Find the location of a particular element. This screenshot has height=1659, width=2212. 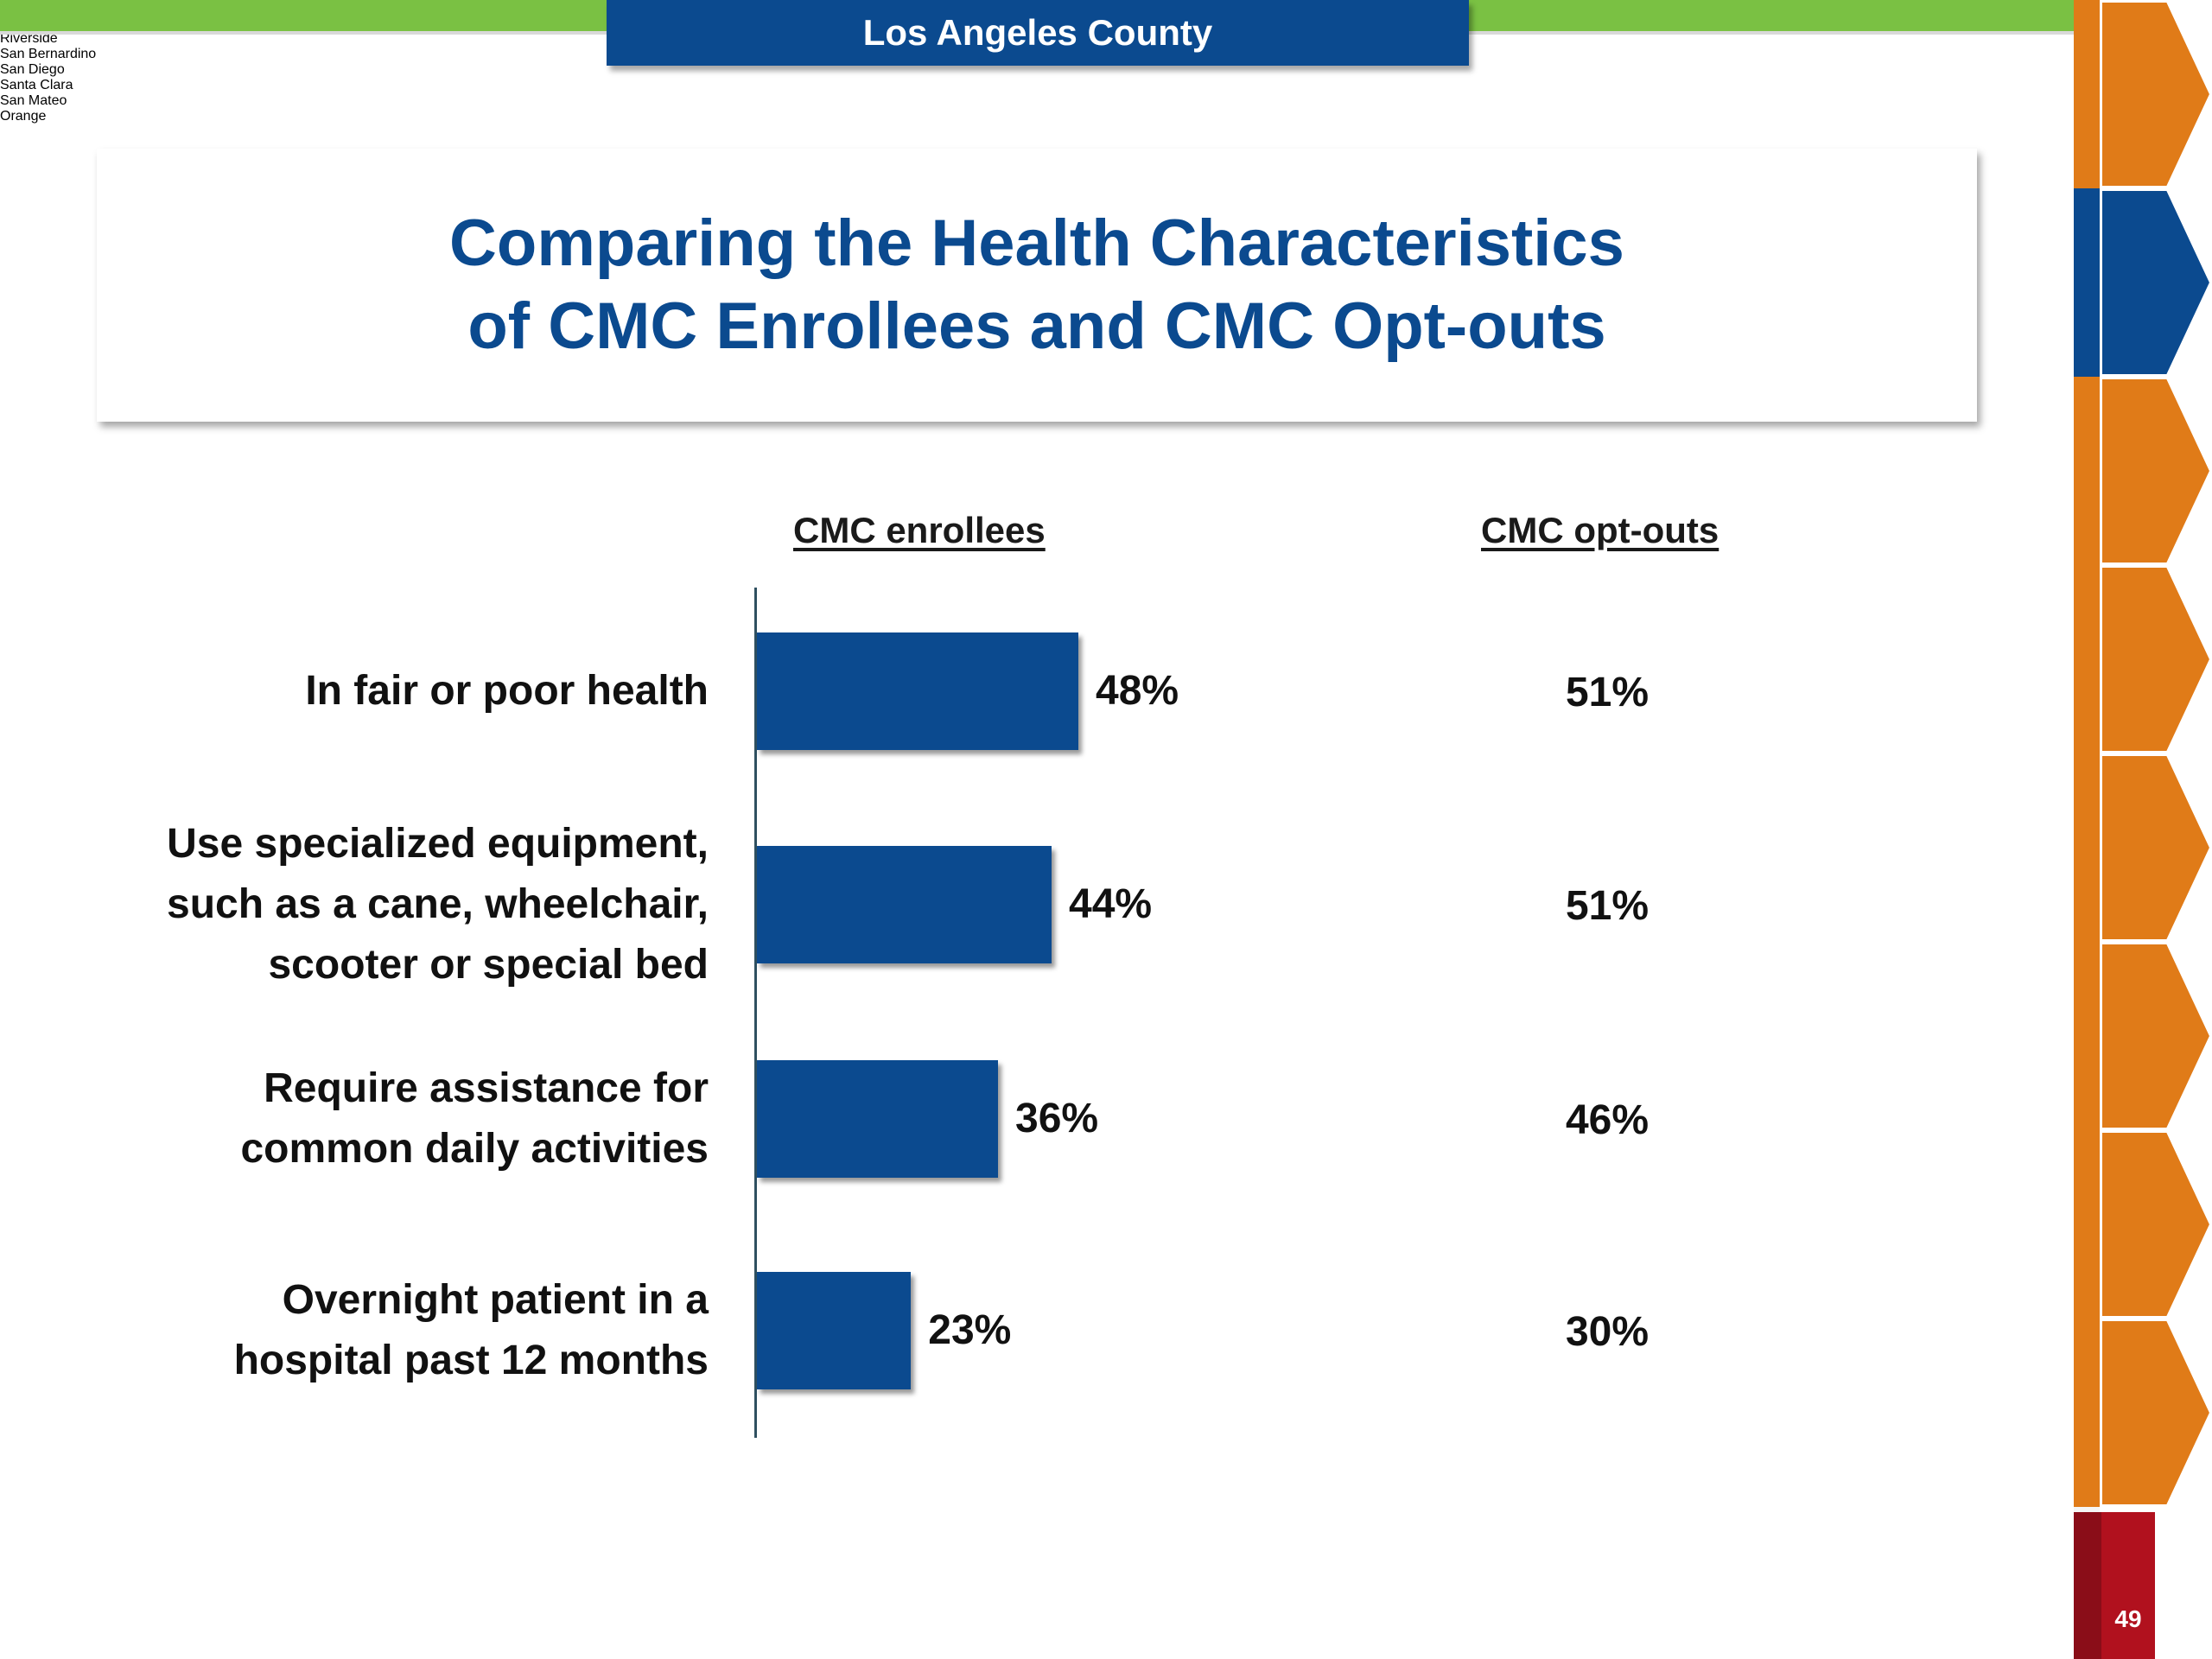

enrollee-value-label: 36% is located at coordinates (1057, 1118).